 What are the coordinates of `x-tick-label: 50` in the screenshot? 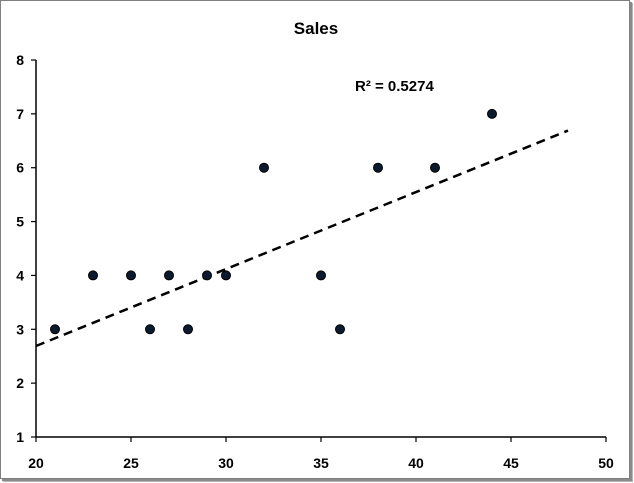 It's located at (606, 463).